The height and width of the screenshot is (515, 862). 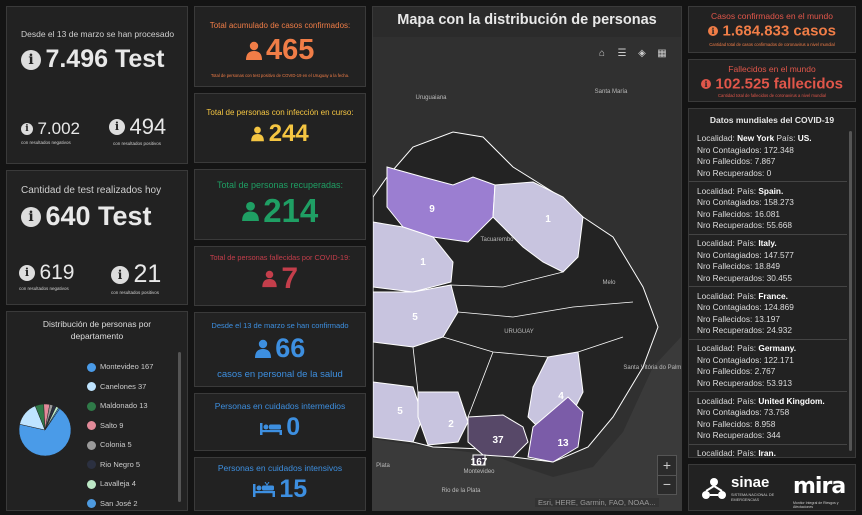 I want to click on legend-label: Maldonado, so click(x=120, y=405).